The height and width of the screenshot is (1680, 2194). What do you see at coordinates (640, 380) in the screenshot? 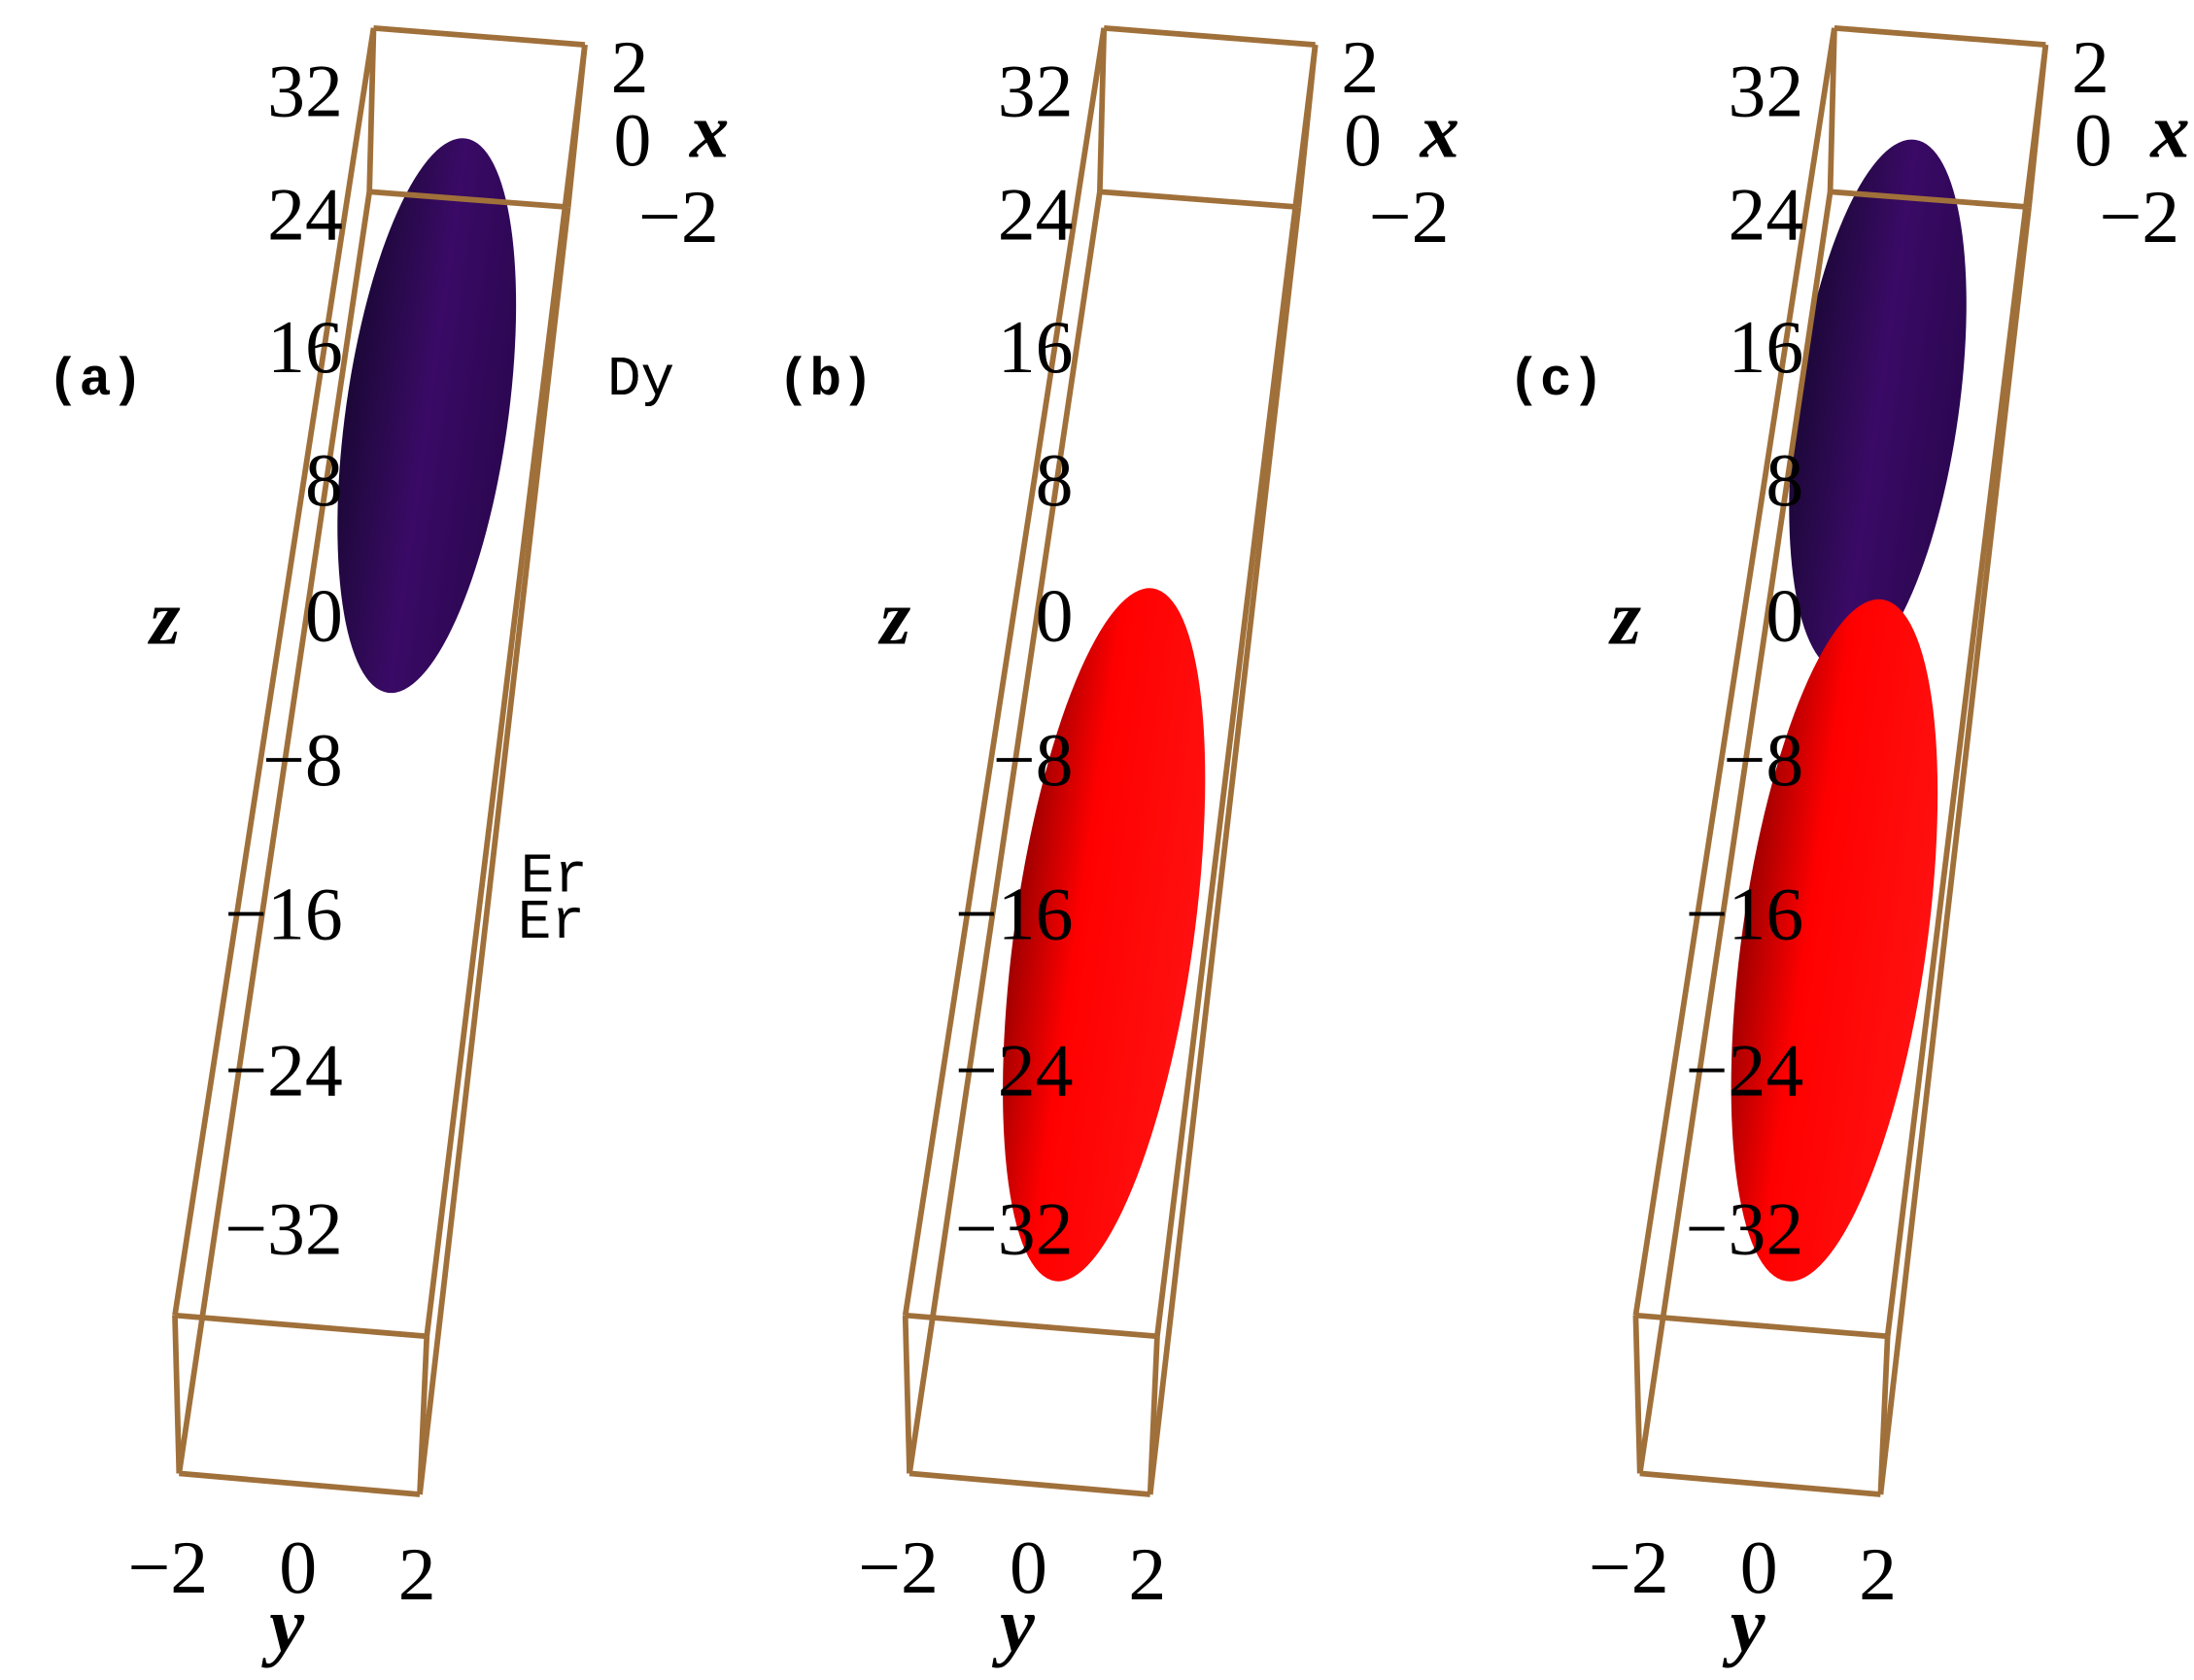
I see `species-label: Dy` at bounding box center [640, 380].